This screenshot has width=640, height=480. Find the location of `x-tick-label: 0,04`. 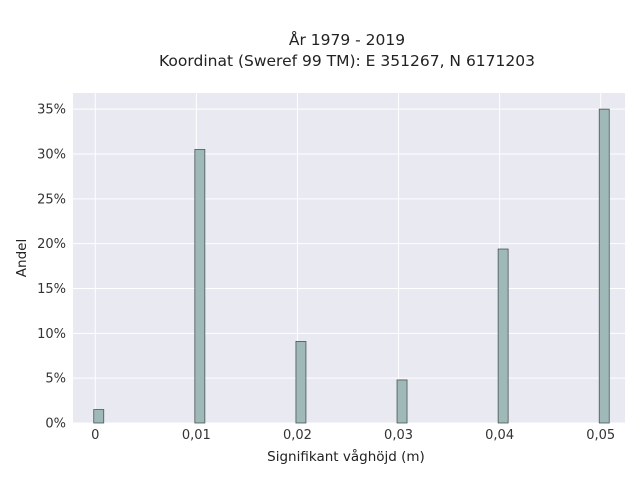

x-tick-label: 0,04 is located at coordinates (499, 435).